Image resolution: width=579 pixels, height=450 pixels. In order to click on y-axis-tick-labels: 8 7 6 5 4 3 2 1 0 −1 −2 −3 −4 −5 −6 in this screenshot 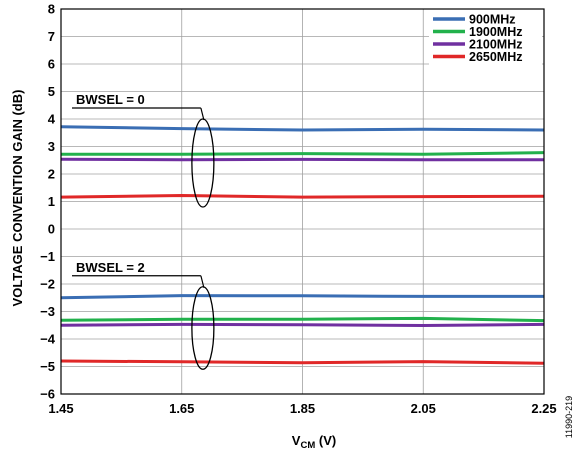, I will do `click(48, 202)`.